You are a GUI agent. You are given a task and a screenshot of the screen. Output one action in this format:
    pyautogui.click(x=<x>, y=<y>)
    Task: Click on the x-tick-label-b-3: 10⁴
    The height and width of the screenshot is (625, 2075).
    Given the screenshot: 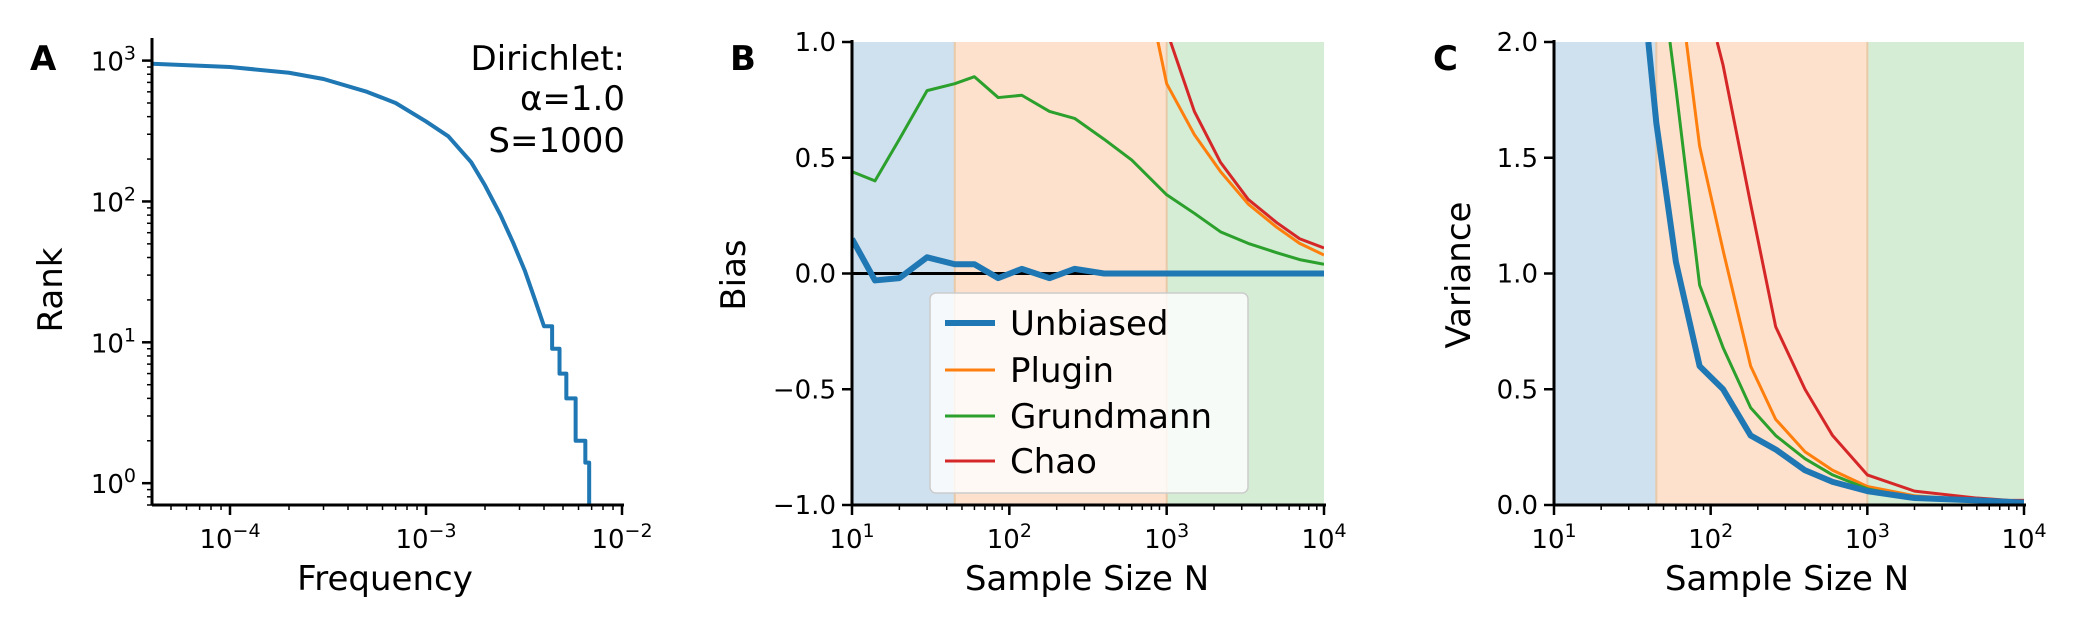 What is the action you would take?
    pyautogui.click(x=1323, y=537)
    